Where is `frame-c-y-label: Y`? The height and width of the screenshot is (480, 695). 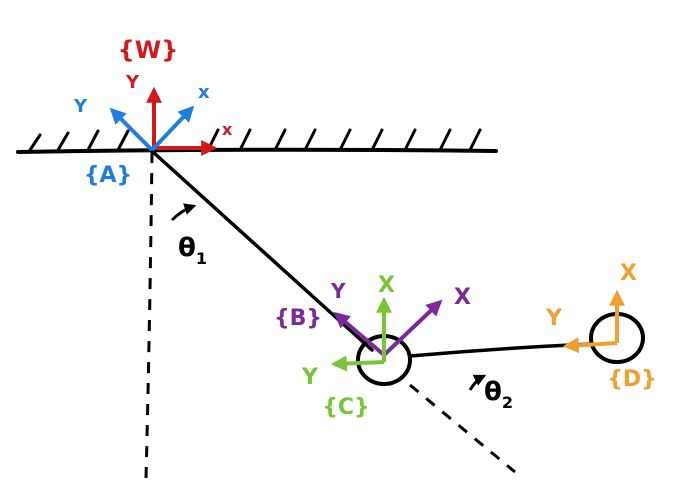
frame-c-y-label: Y is located at coordinates (310, 377).